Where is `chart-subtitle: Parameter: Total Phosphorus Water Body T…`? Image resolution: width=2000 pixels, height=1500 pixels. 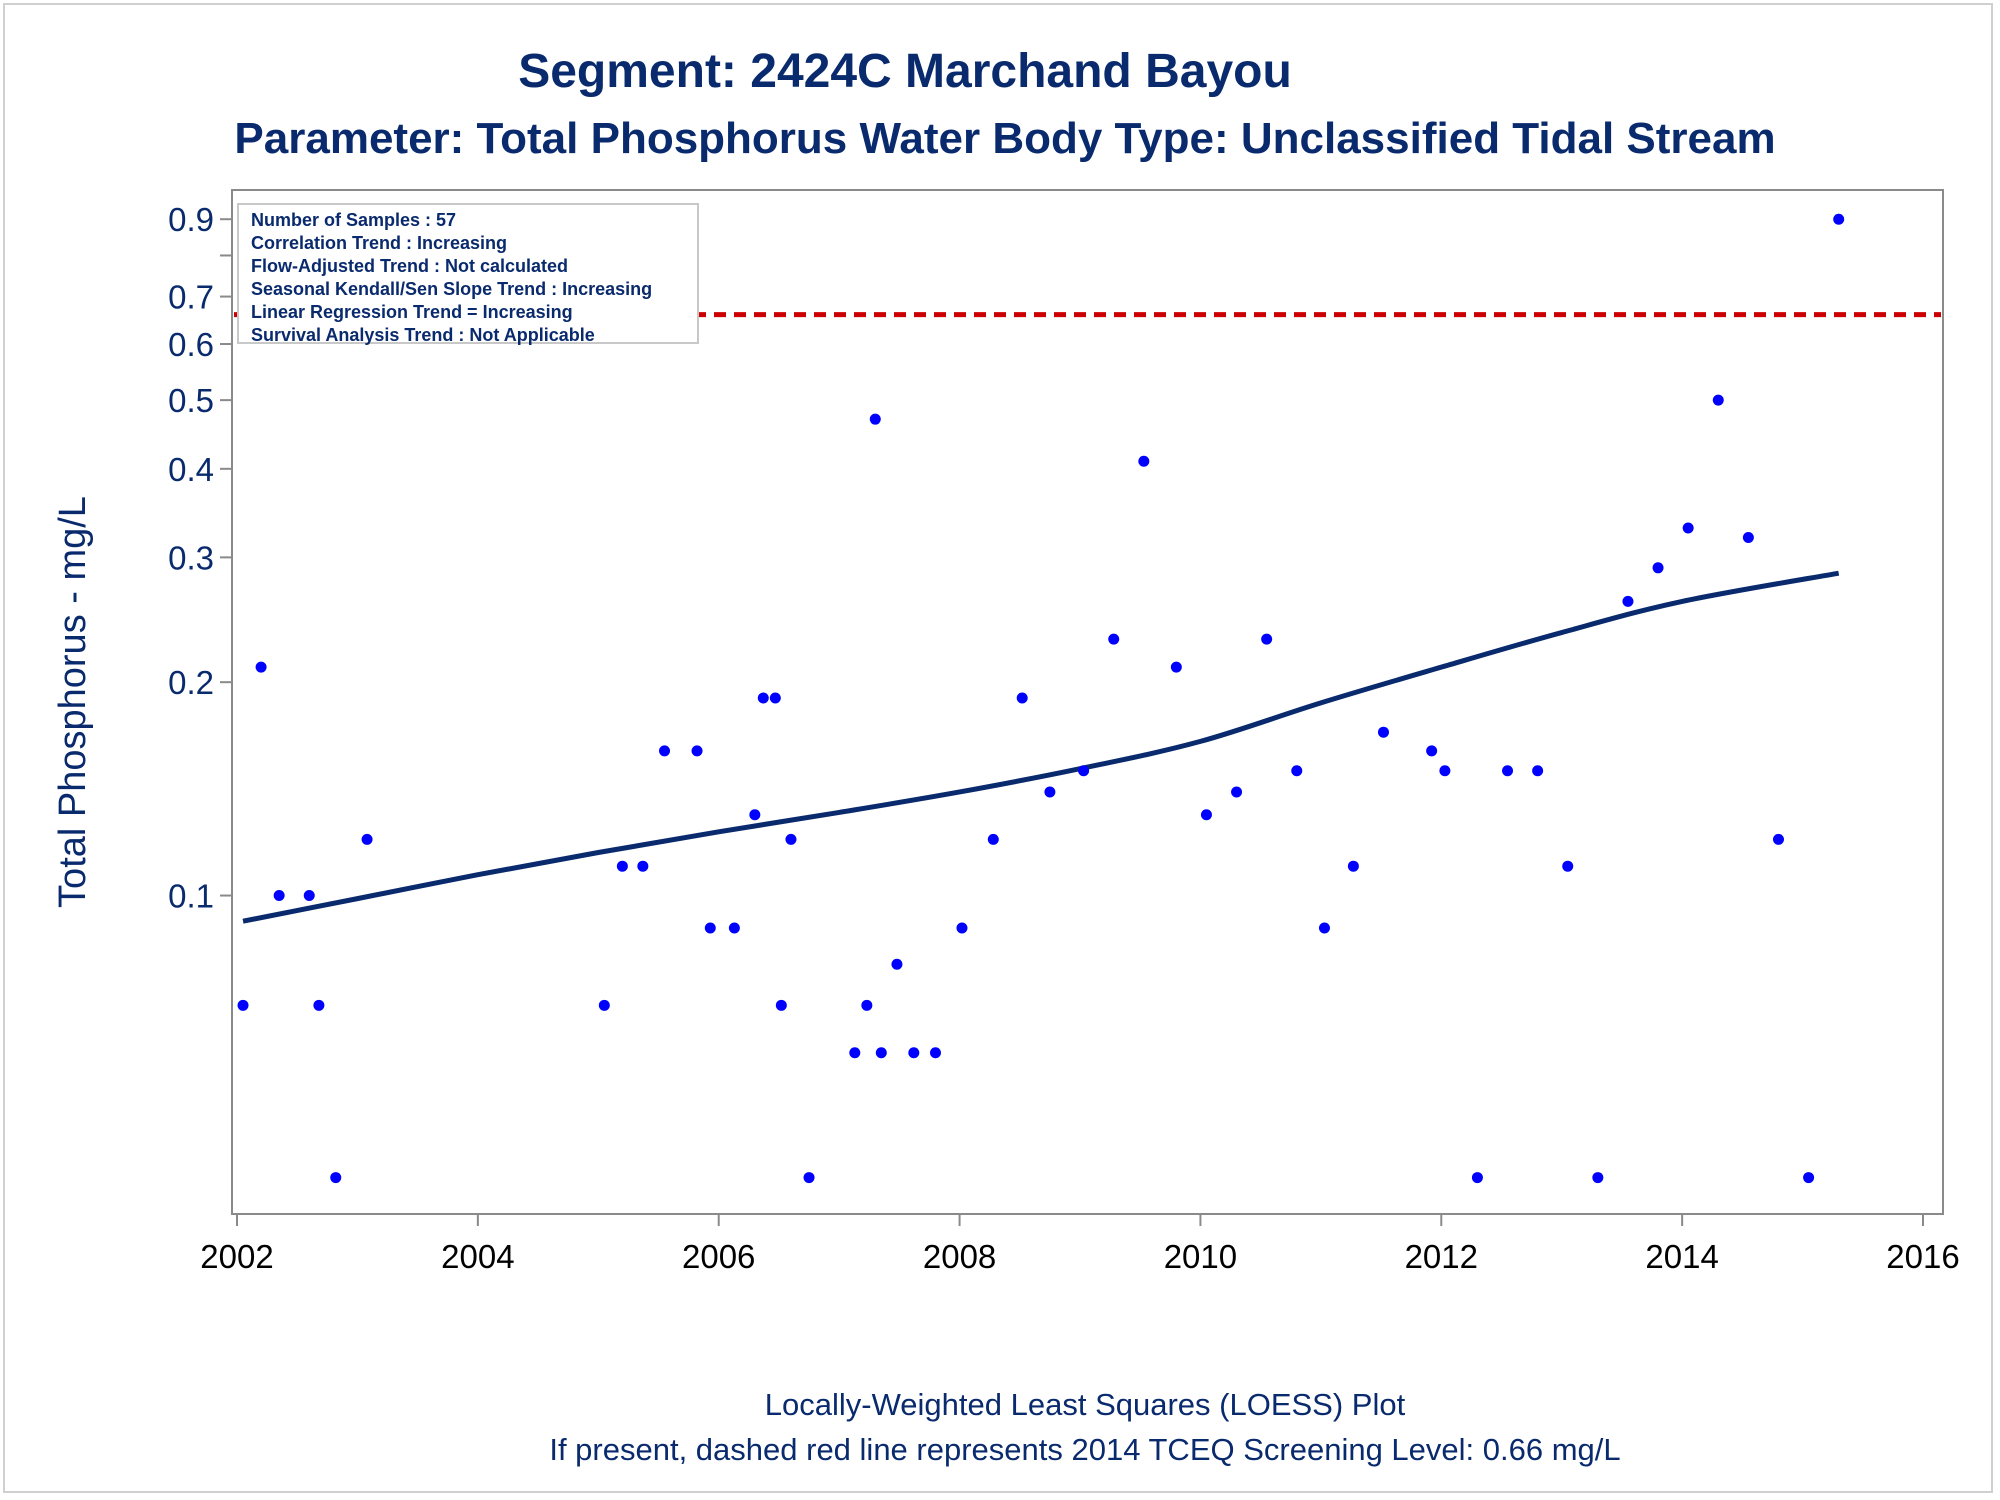 chart-subtitle: Parameter: Total Phosphorus Water Body T… is located at coordinates (1004, 138).